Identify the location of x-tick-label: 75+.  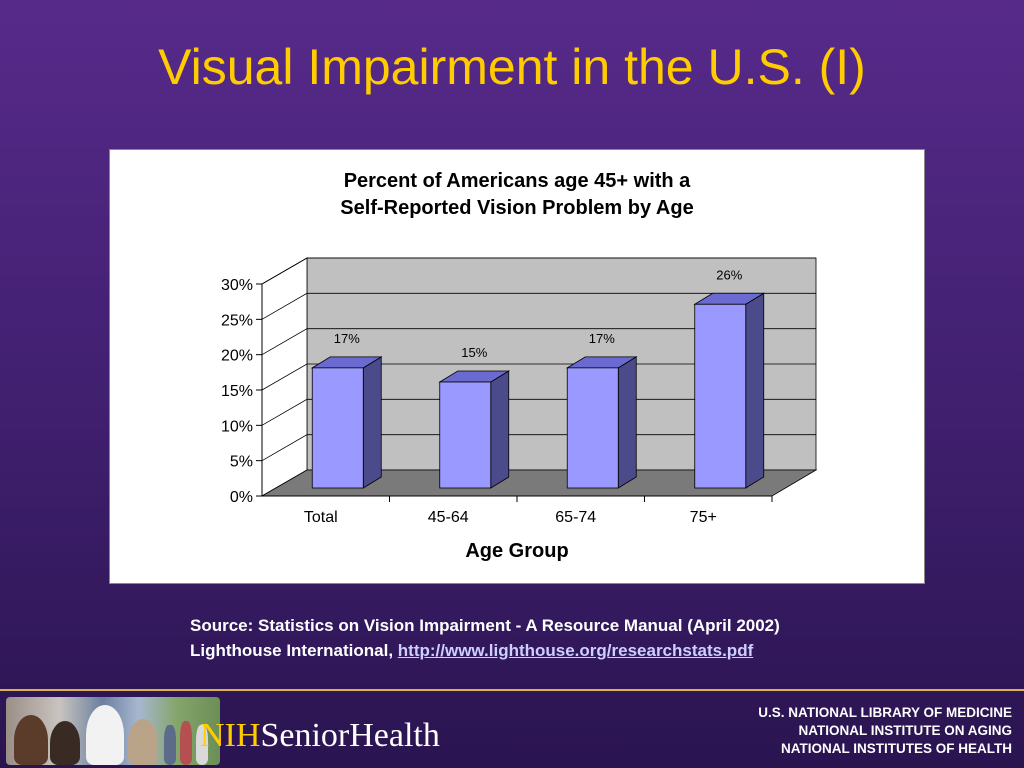
(703, 517).